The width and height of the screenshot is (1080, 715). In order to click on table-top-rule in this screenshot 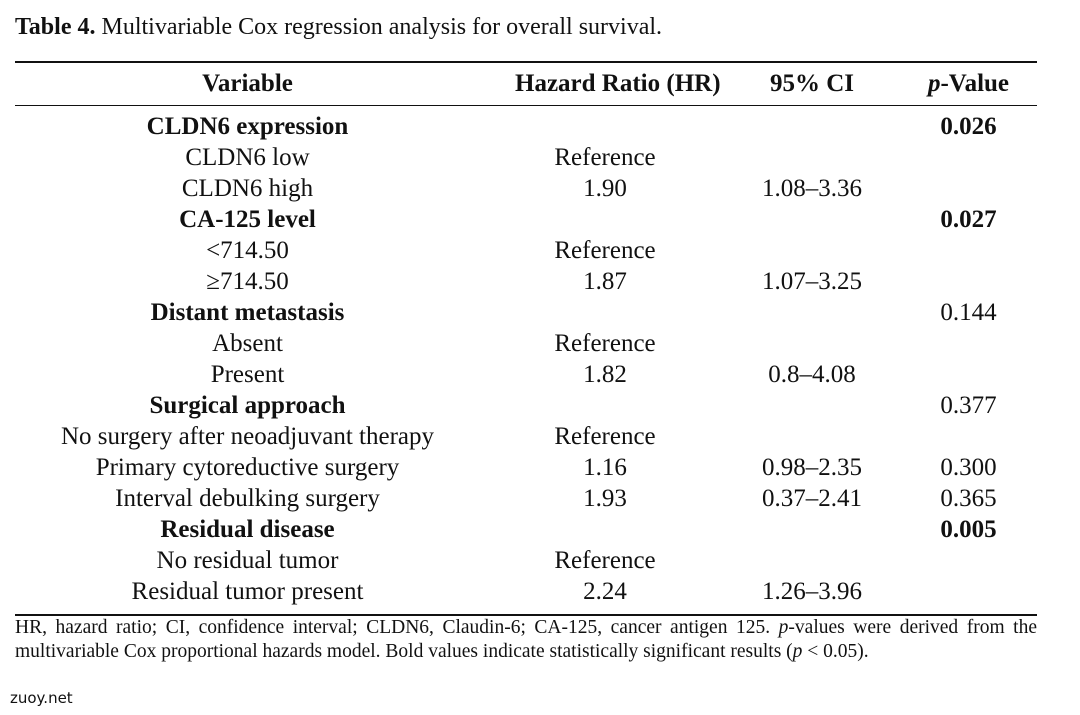, I will do `click(526, 62)`.